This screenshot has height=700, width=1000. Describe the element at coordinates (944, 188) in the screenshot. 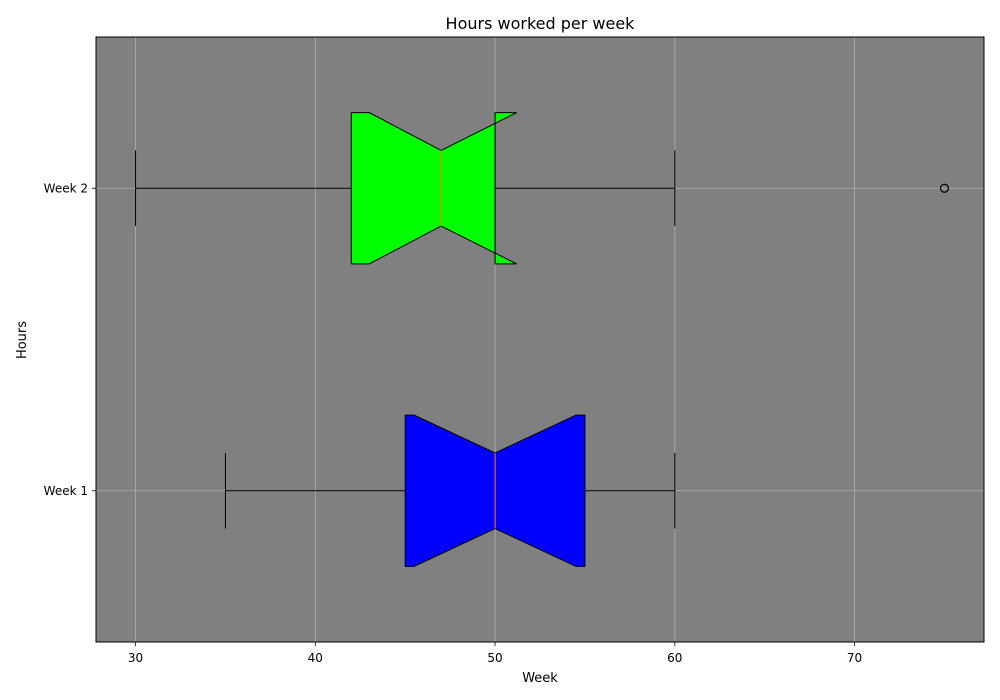

I see `outlier-point` at that location.